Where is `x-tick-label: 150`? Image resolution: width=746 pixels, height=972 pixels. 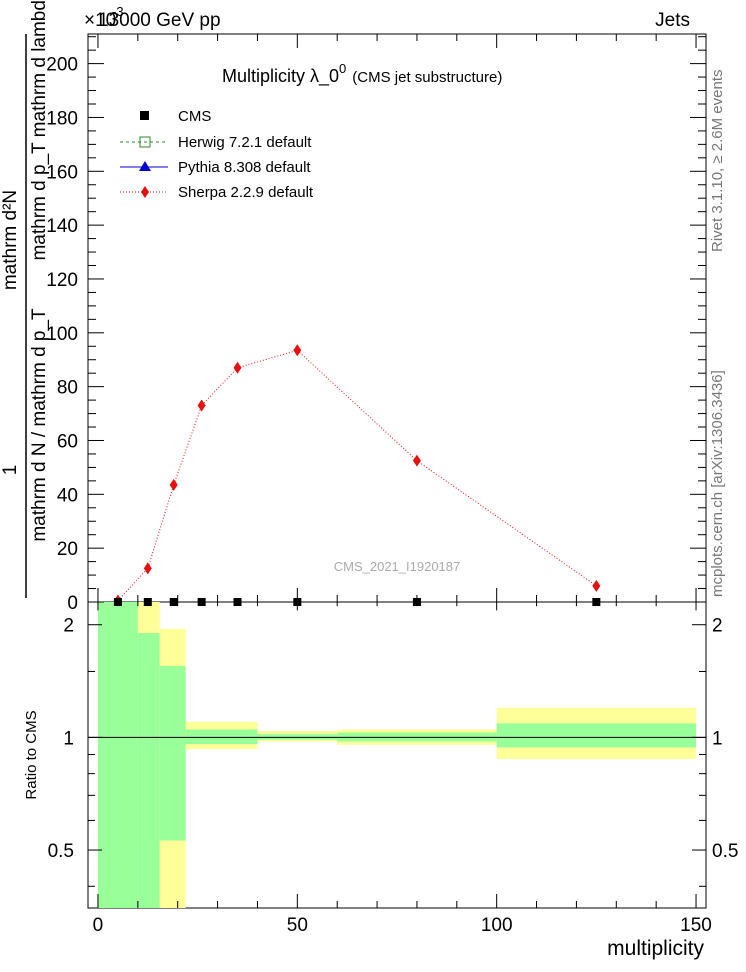
x-tick-label: 150 is located at coordinates (696, 925).